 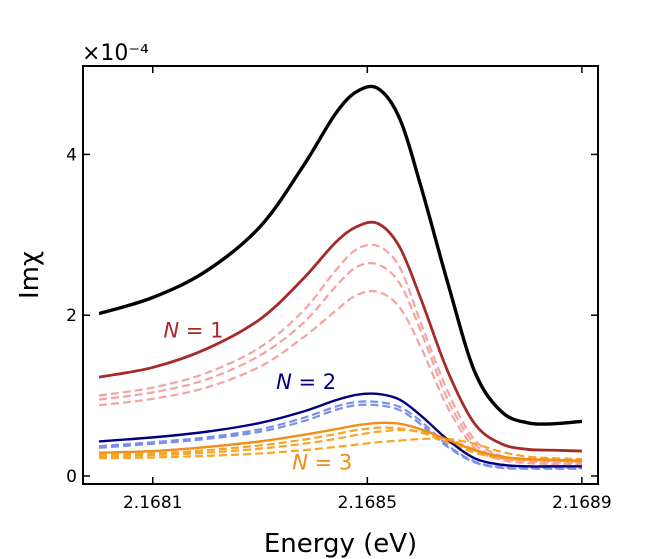 What do you see at coordinates (71, 316) in the screenshot?
I see `y-tick-label: 2` at bounding box center [71, 316].